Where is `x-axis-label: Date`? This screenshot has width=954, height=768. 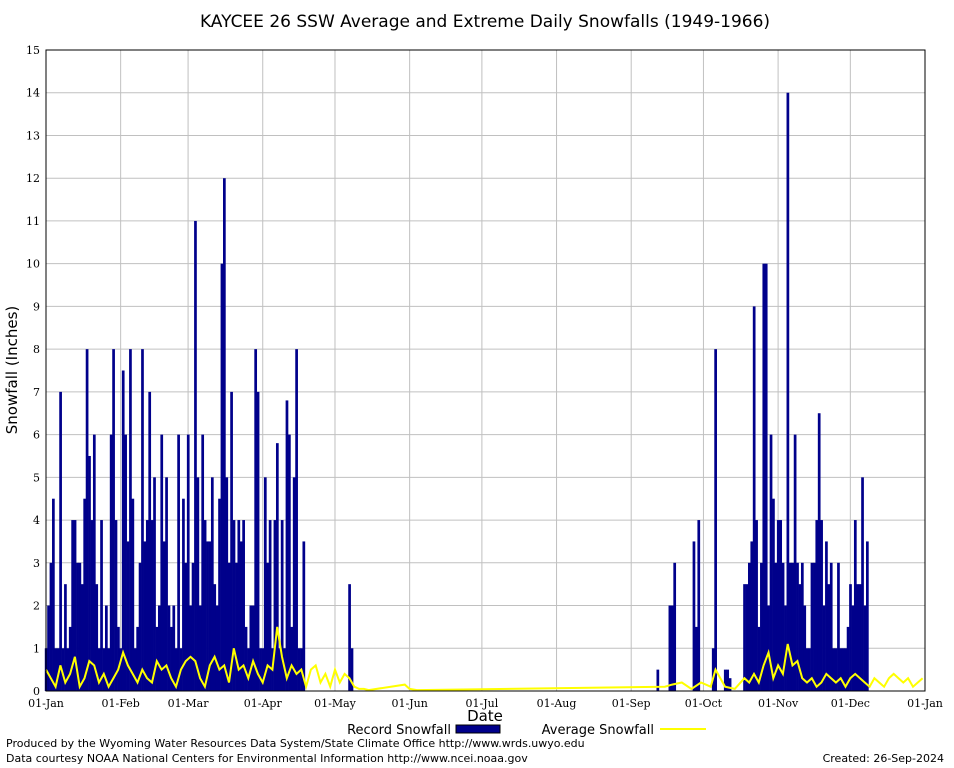
x-axis-label: Date is located at coordinates (485, 716).